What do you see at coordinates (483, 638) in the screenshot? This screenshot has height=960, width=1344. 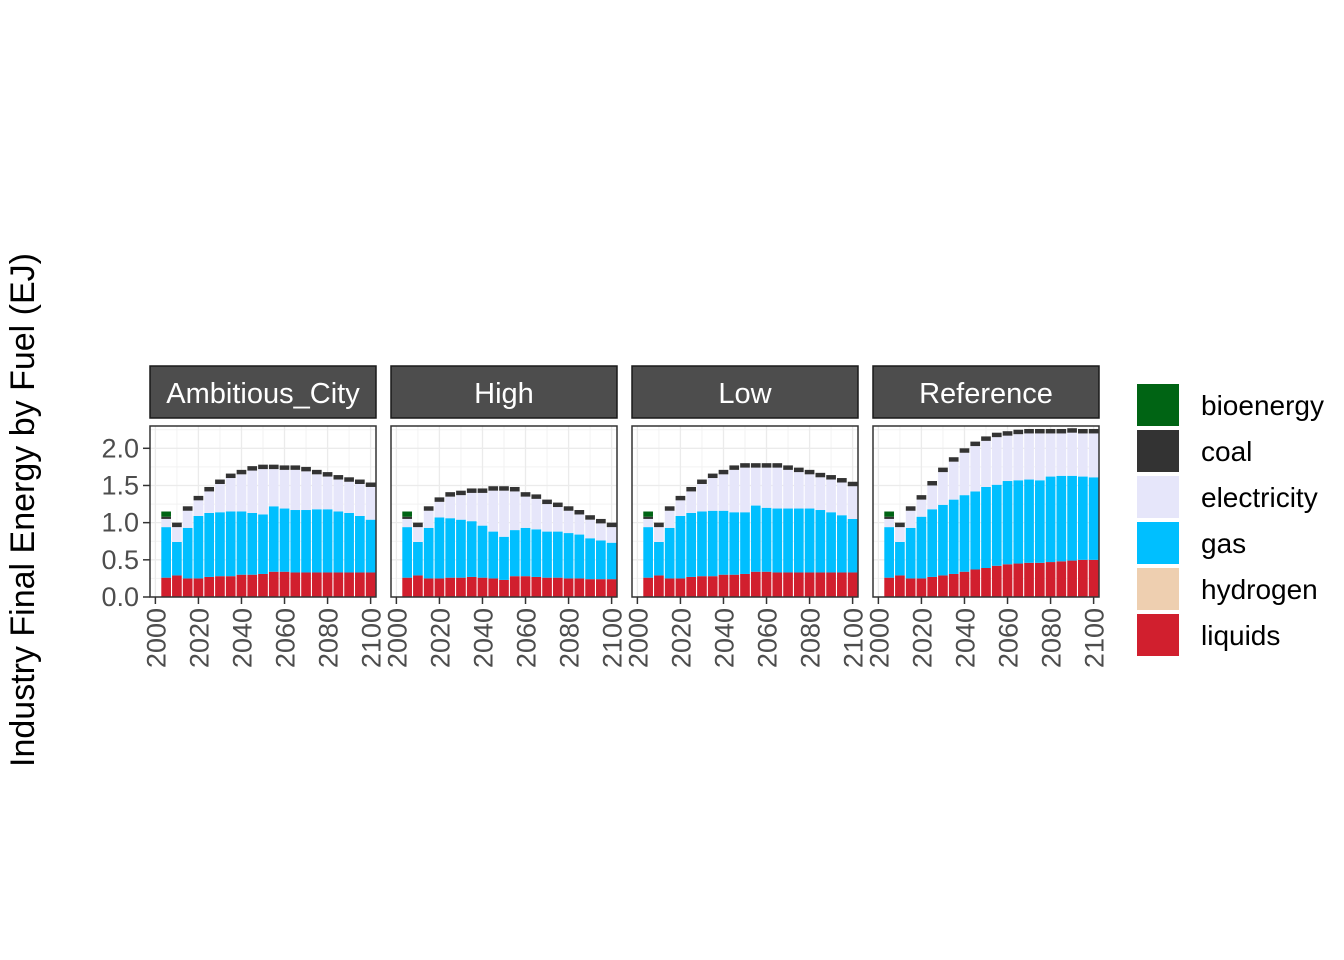 I see `x-tick-label: 2040` at bounding box center [483, 638].